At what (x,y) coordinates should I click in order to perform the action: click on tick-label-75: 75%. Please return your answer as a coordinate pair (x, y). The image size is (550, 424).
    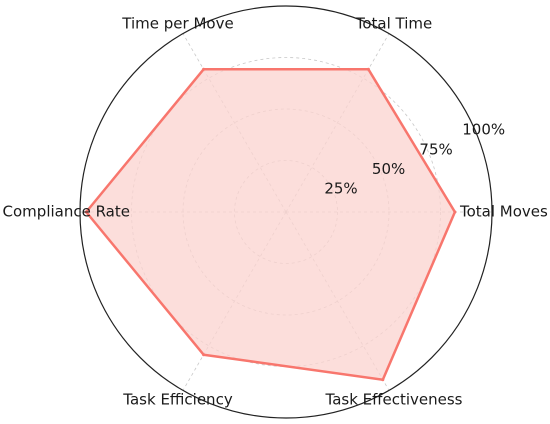
    Looking at the image, I should click on (435, 149).